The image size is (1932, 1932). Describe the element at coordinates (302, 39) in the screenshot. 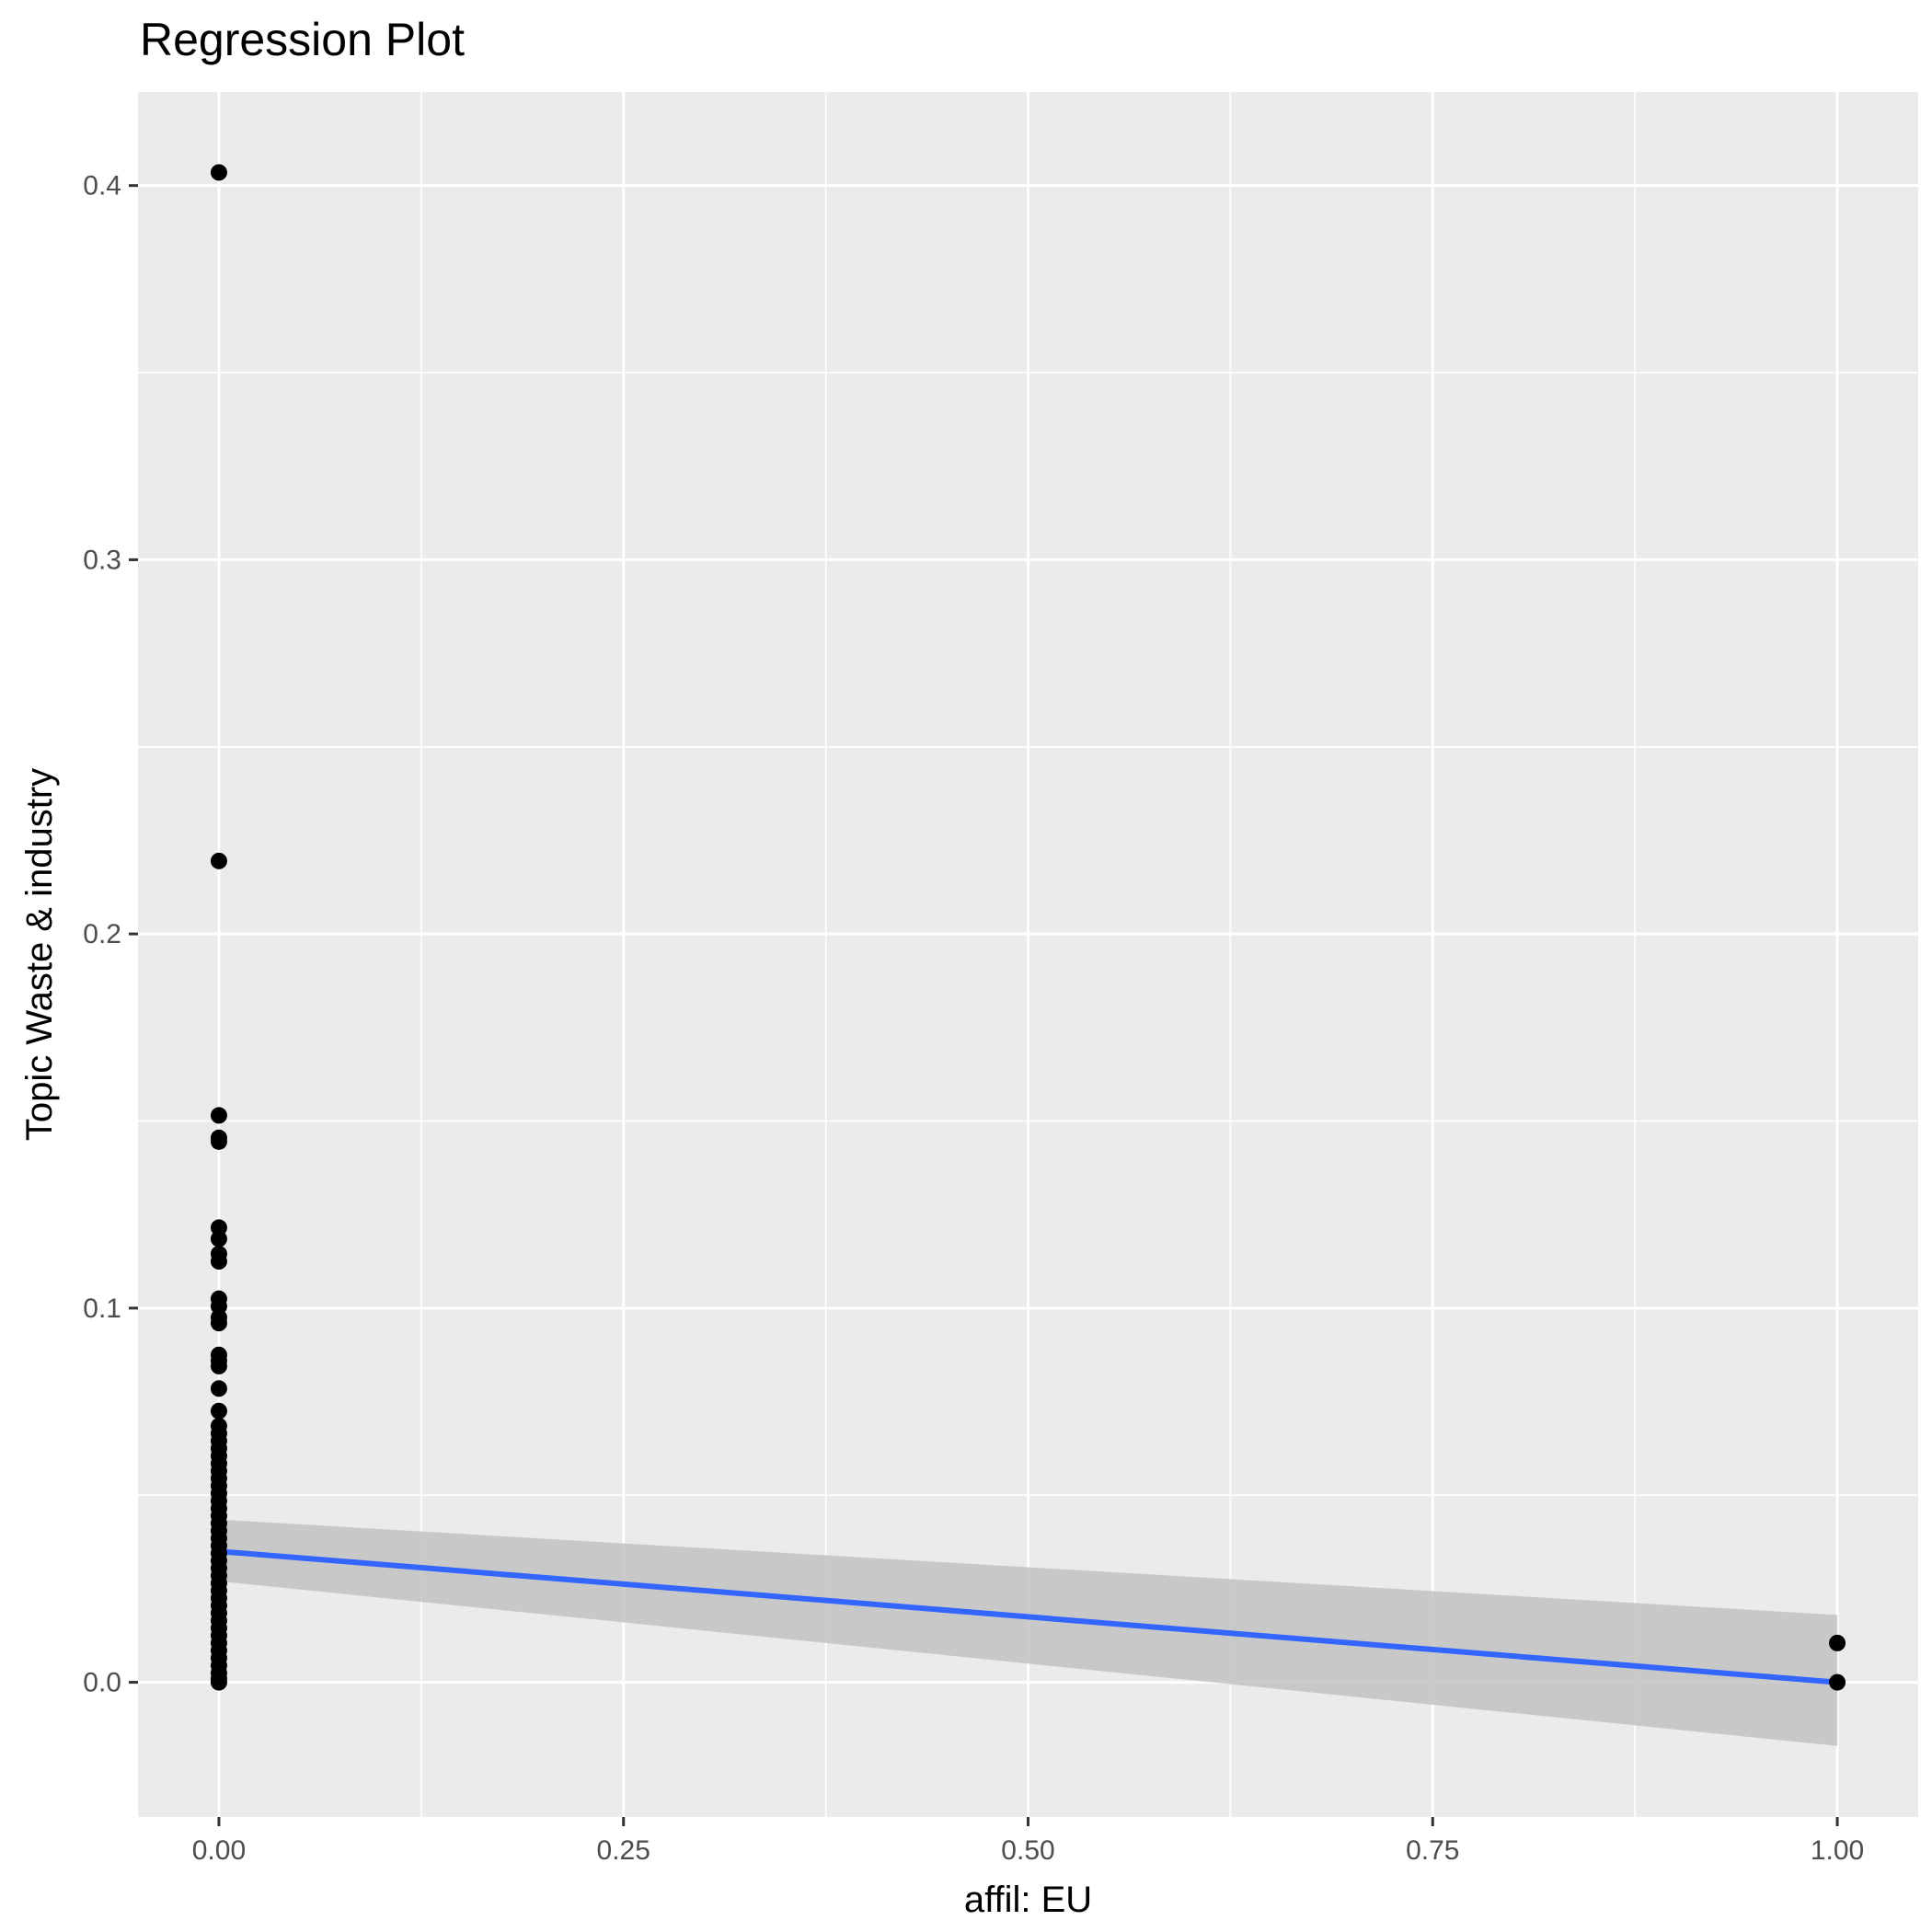

I see `chart-title: Regression Plot` at that location.